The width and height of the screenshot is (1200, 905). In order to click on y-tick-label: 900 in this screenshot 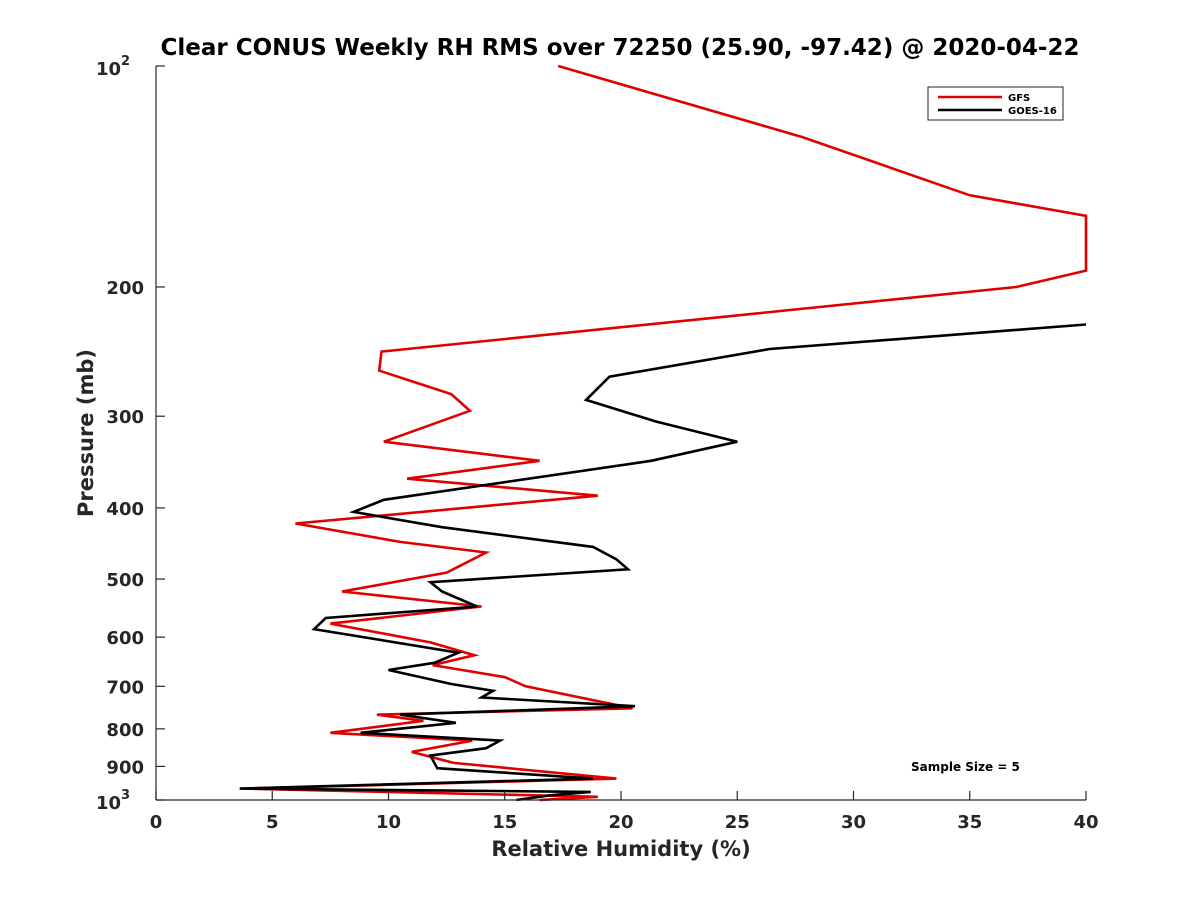, I will do `click(125, 767)`.